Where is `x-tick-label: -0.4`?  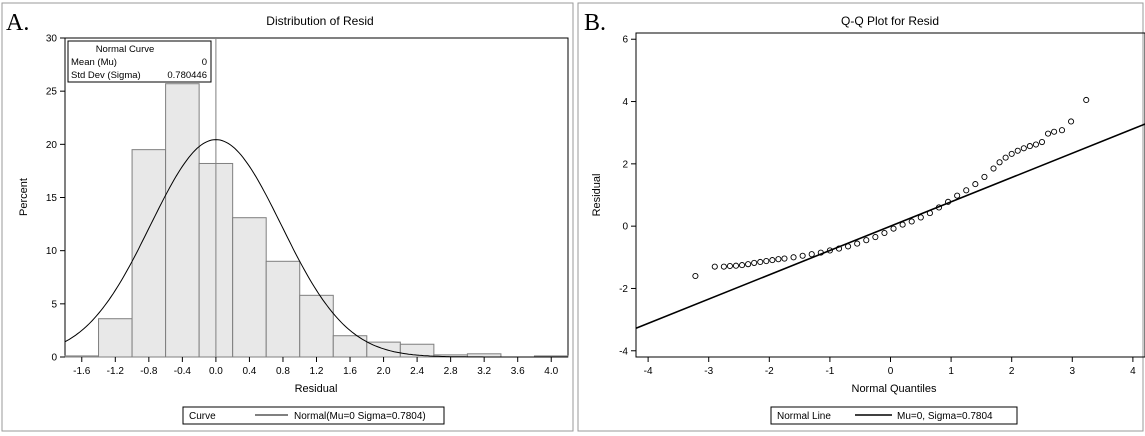
x-tick-label: -0.4 is located at coordinates (183, 371).